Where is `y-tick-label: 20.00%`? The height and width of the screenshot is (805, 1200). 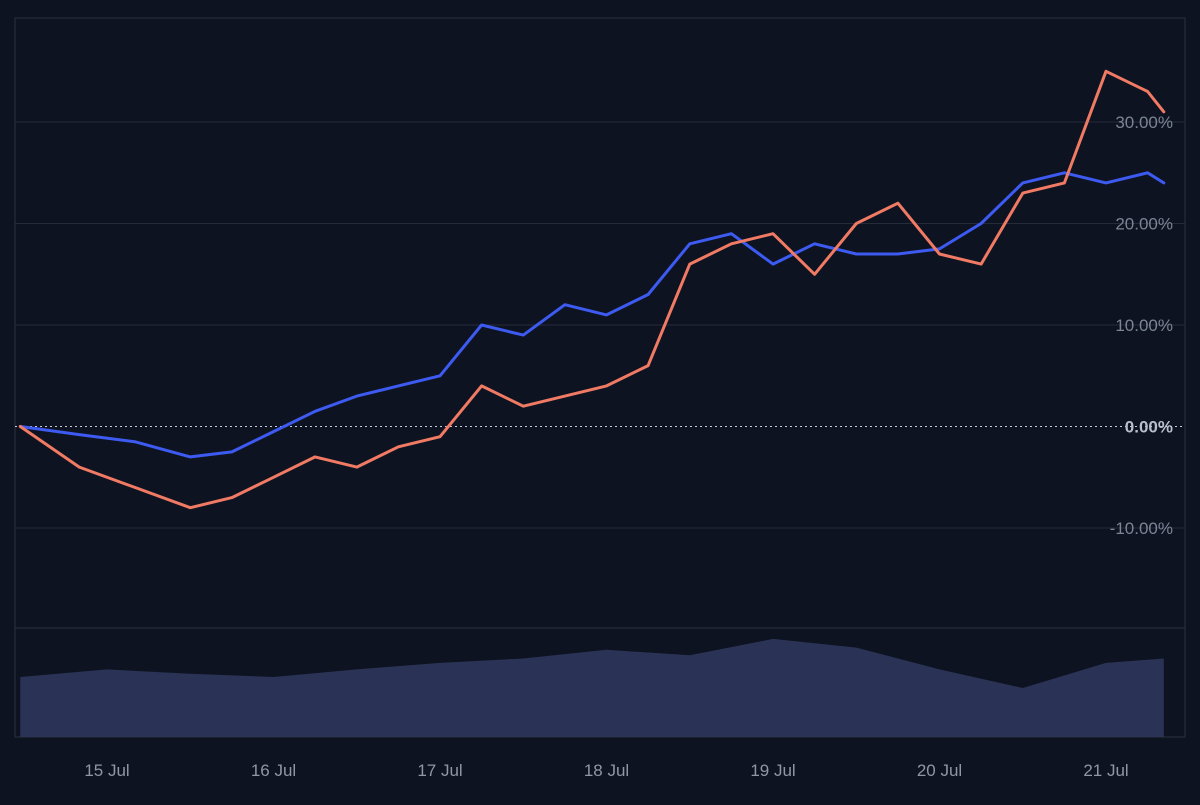 y-tick-label: 20.00% is located at coordinates (1144, 224).